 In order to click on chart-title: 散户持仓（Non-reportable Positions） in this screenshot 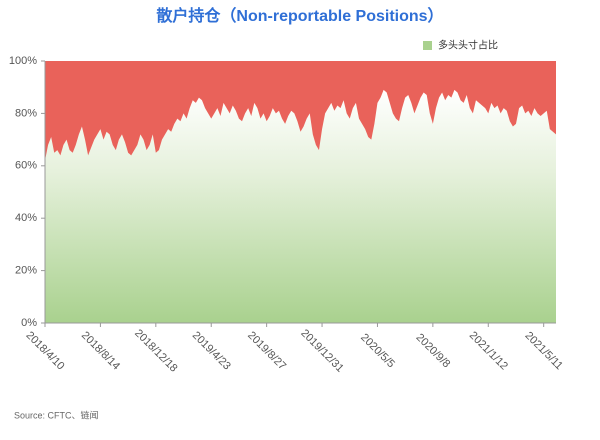, I will do `click(299, 15)`.